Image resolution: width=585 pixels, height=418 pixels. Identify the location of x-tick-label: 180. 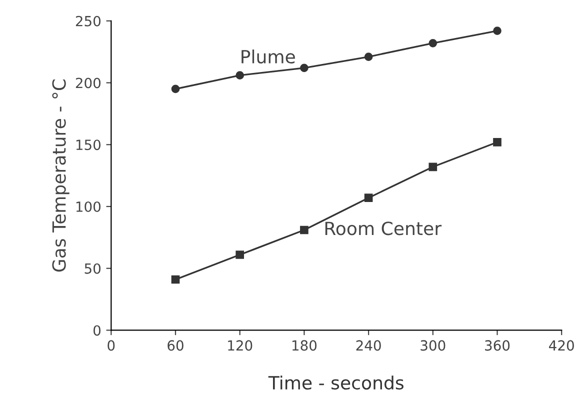
(304, 345).